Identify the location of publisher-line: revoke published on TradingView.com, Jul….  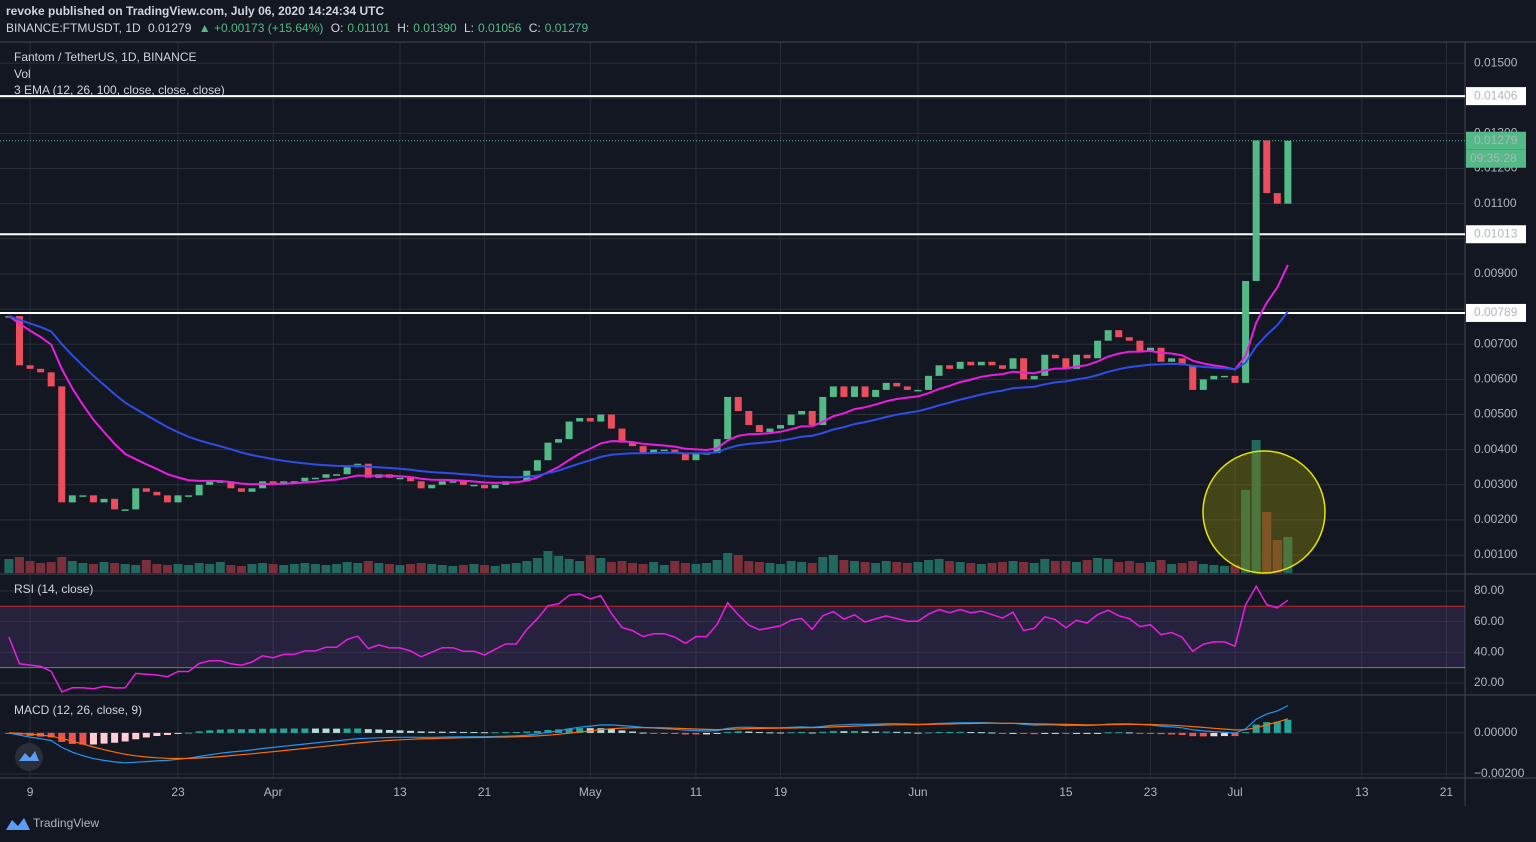
(299, 11).